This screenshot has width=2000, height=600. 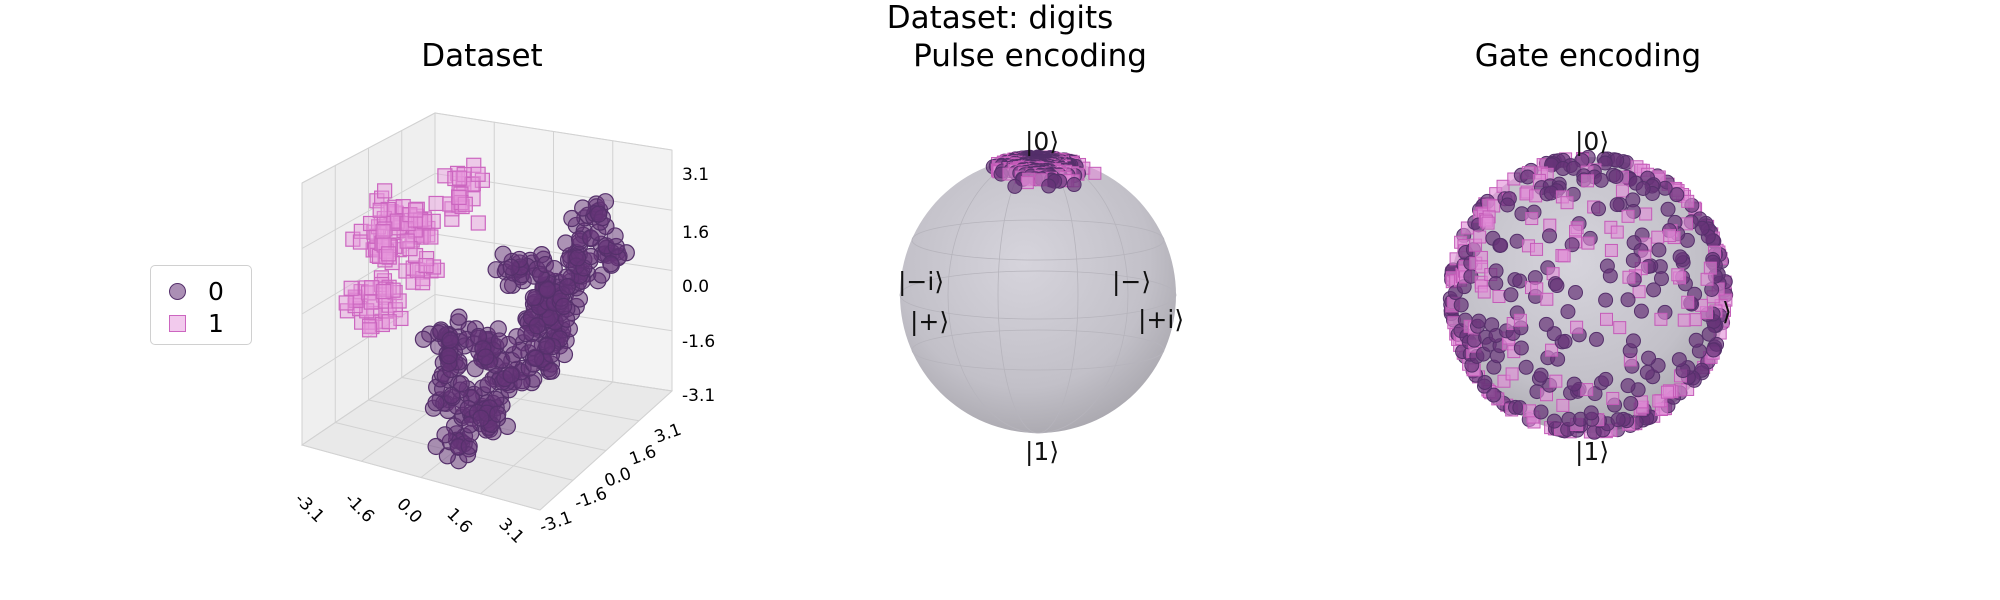 I want to click on legend-square-marker, so click(x=177, y=323).